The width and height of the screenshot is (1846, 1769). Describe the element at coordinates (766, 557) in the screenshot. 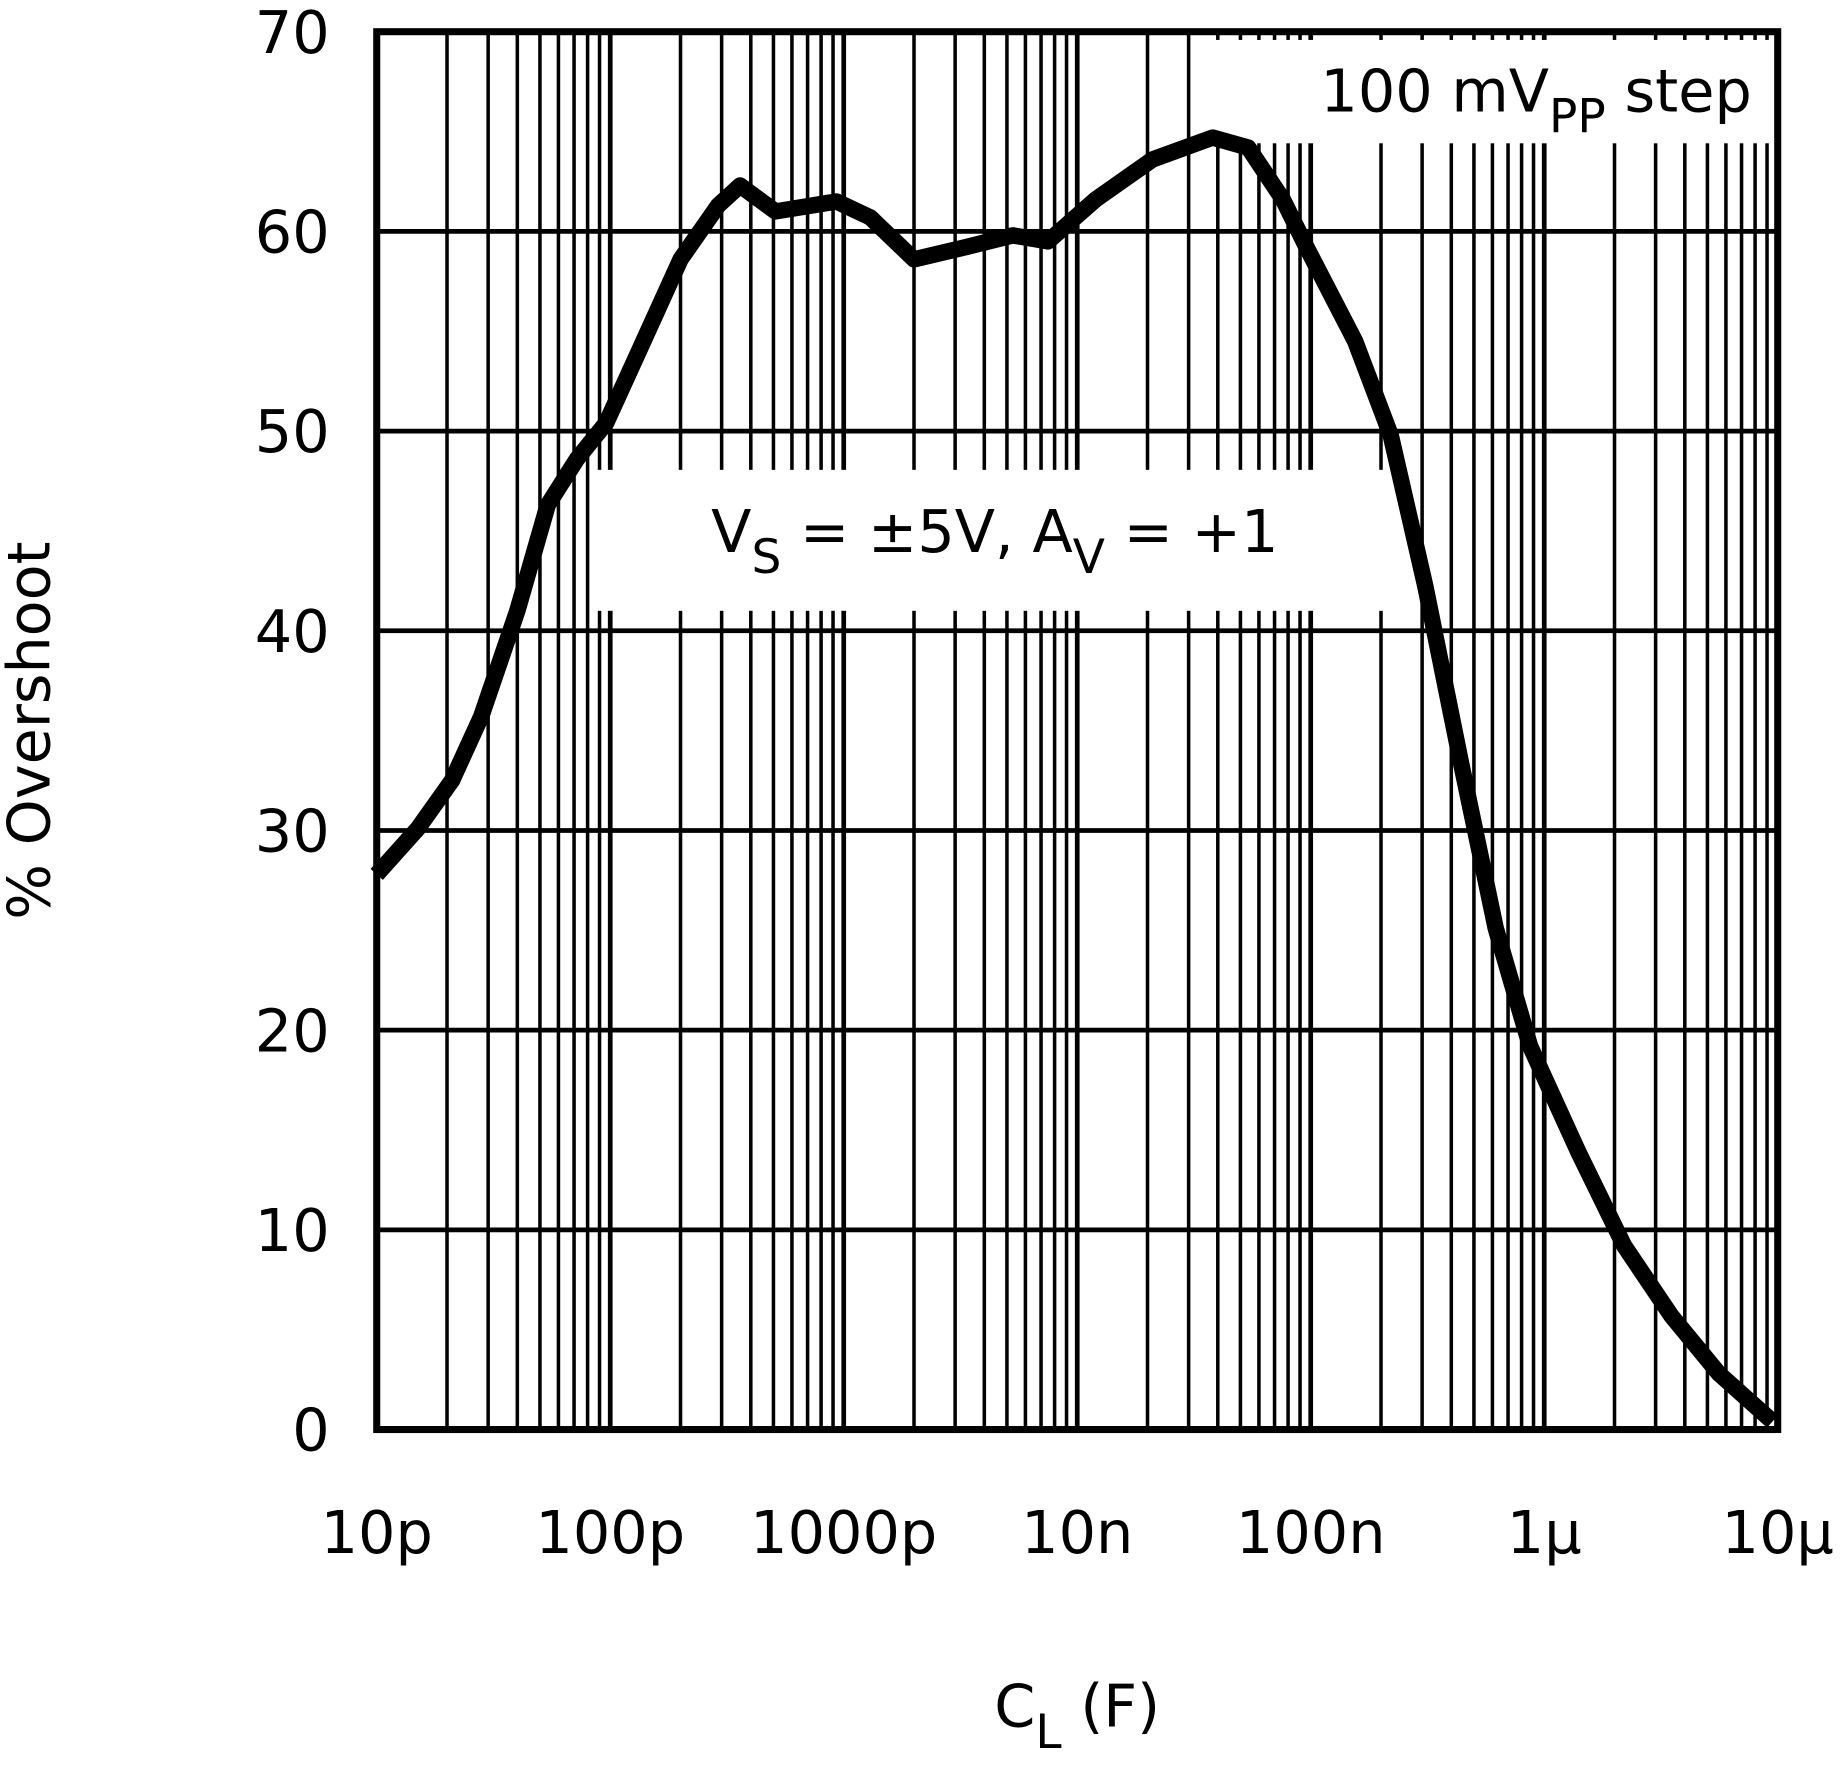

I see `subscript: S` at that location.